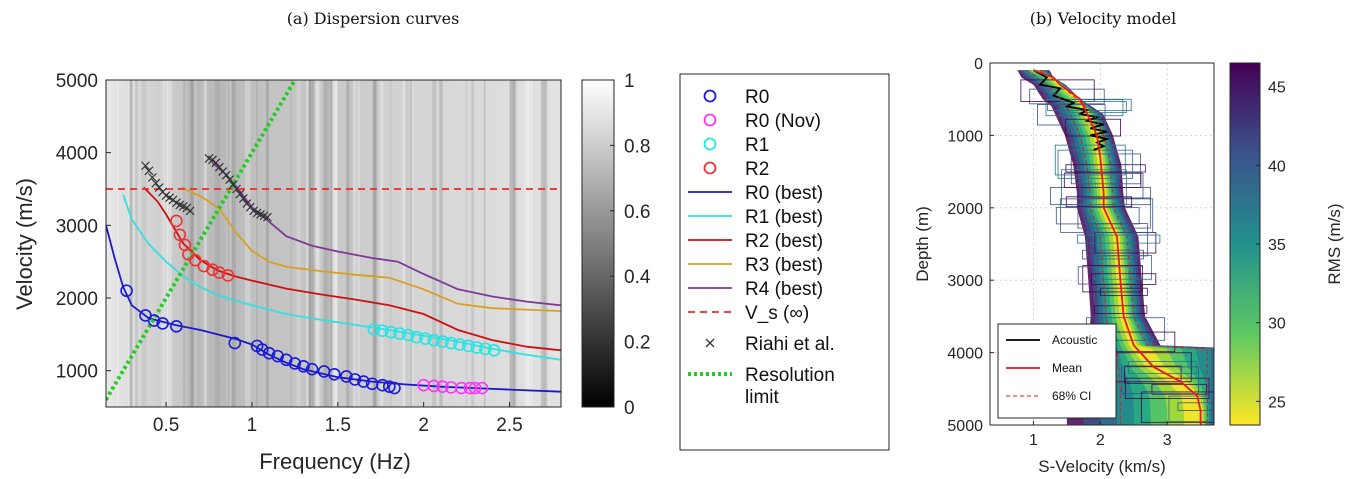 The width and height of the screenshot is (1357, 479). What do you see at coordinates (777, 313) in the screenshot?
I see `legend-label: V_s (∞)` at bounding box center [777, 313].